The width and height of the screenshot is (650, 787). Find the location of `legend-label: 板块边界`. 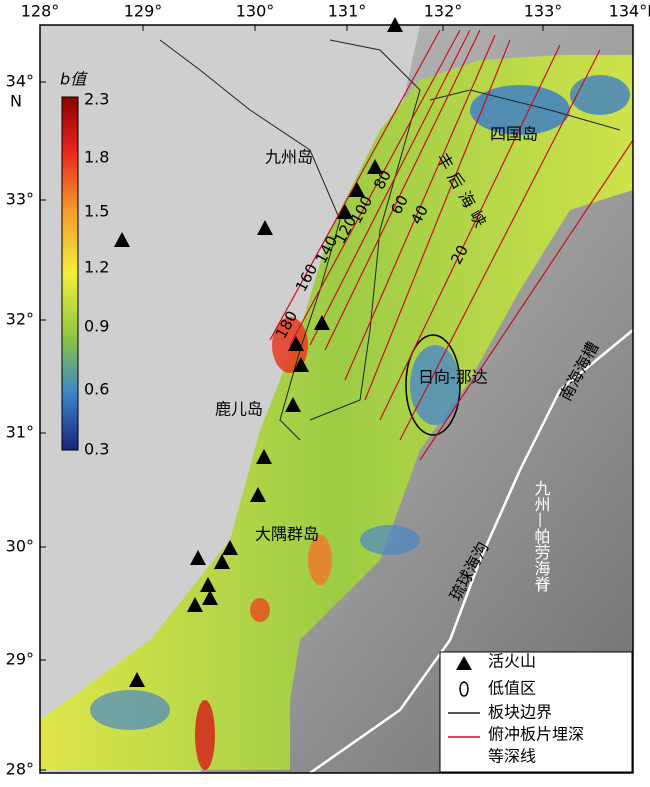

legend-label: 板块边界 is located at coordinates (520, 712).